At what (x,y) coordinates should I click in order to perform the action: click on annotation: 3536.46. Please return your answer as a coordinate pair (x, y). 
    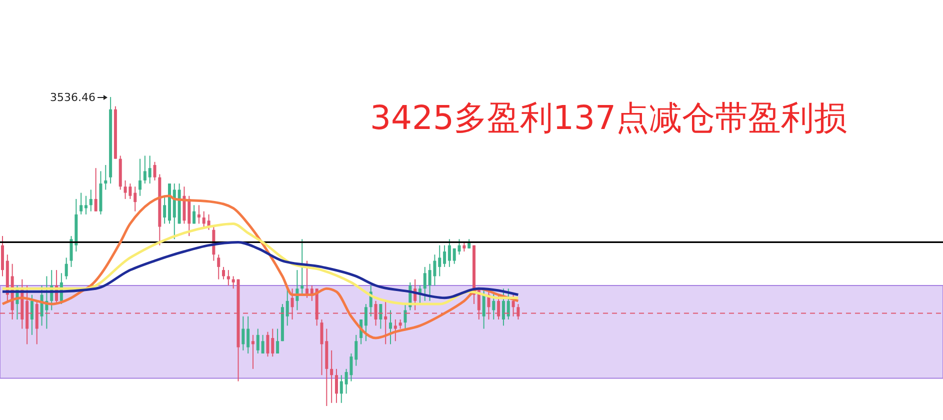
    Looking at the image, I should click on (73, 97).